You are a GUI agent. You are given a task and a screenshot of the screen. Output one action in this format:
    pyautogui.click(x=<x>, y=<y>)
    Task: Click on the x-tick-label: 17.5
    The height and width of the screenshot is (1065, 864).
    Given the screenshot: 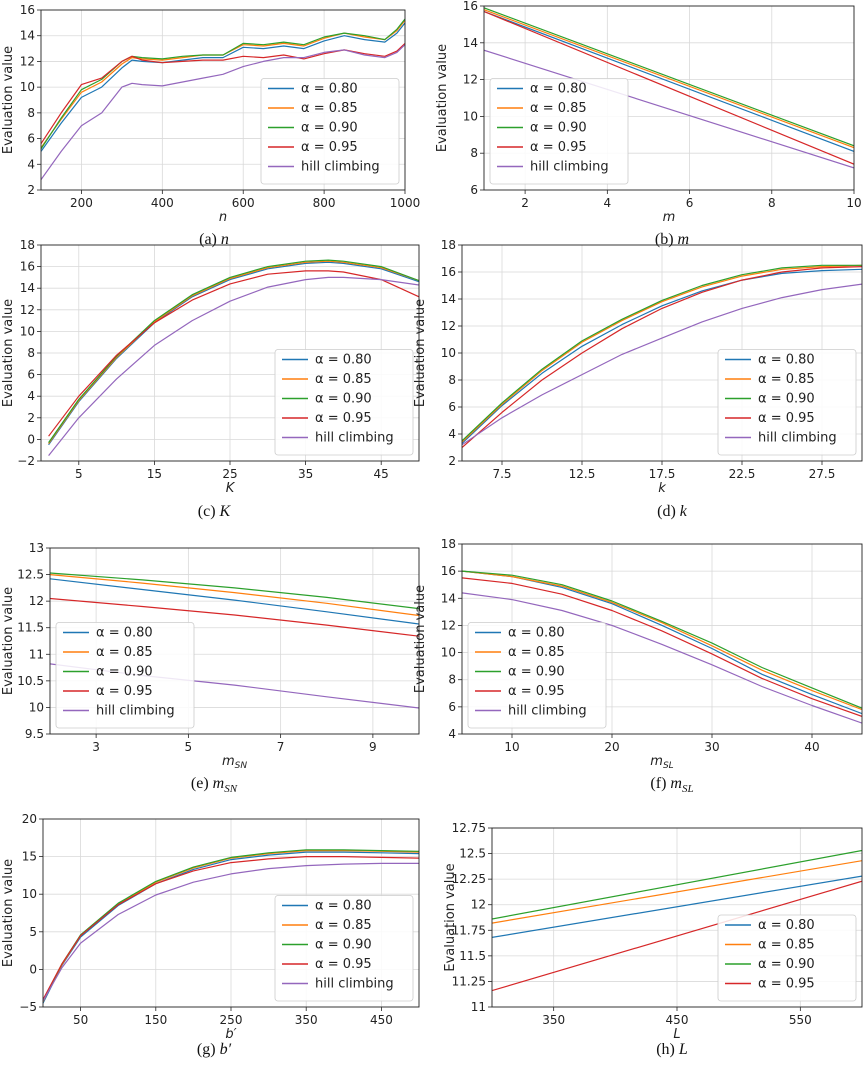 What is the action you would take?
    pyautogui.click(x=662, y=474)
    